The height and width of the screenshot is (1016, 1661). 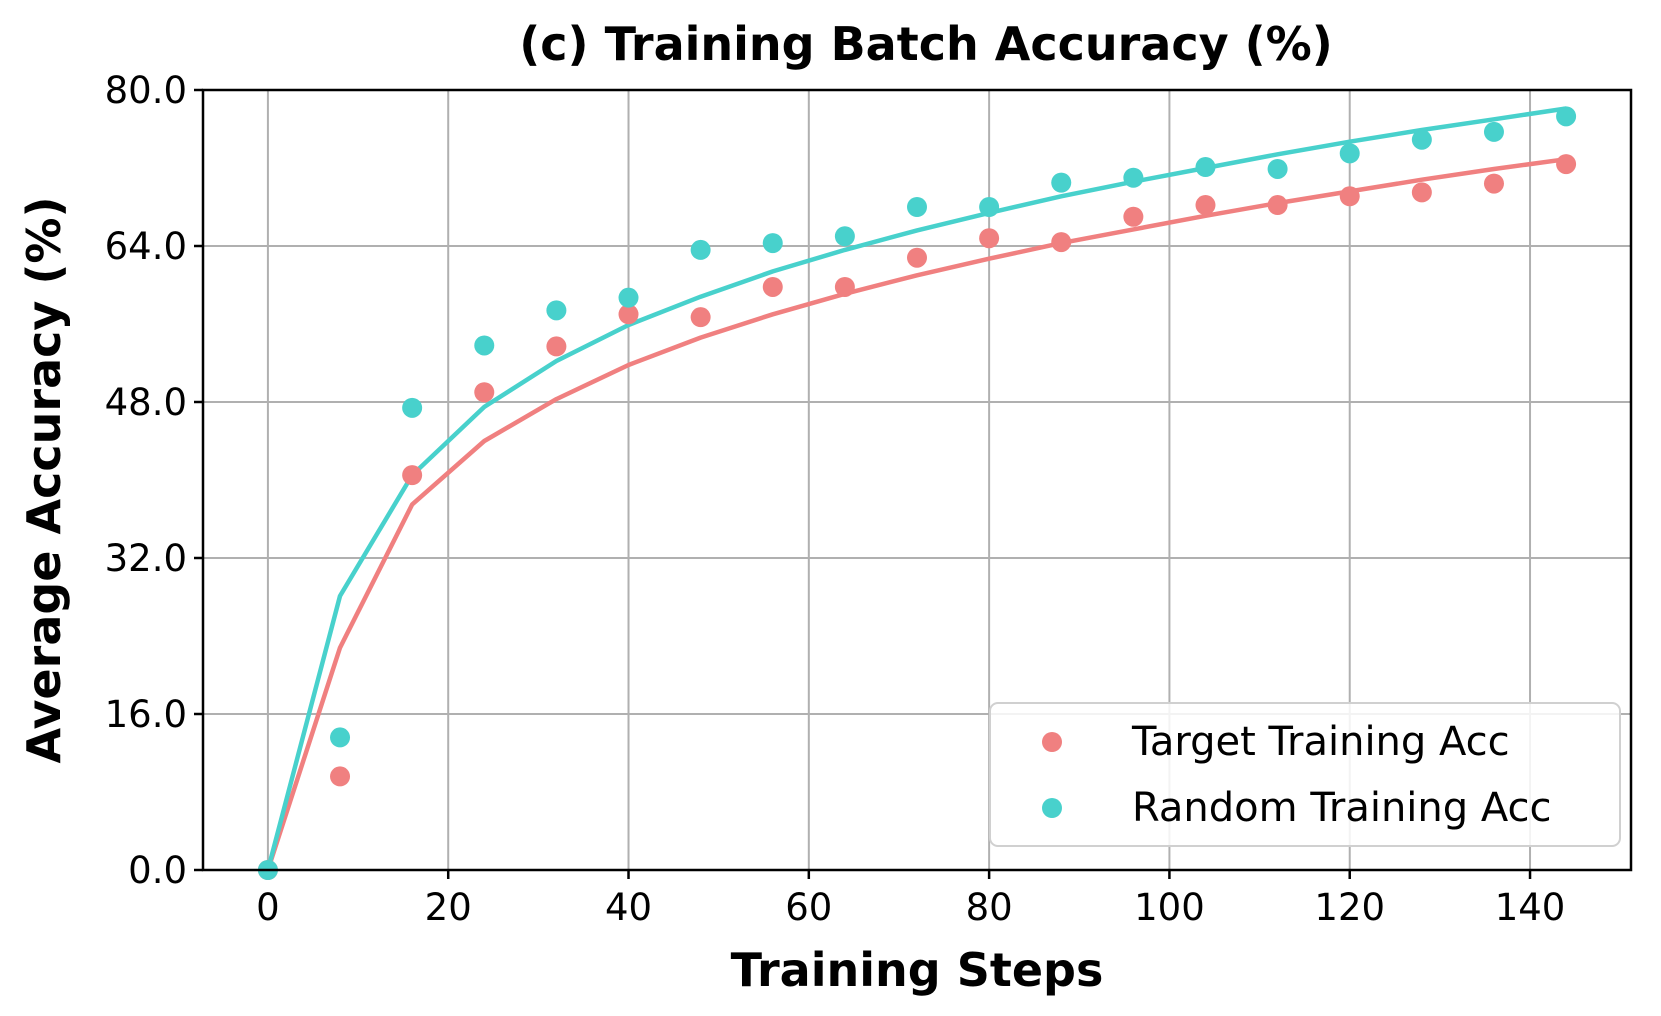 What do you see at coordinates (808, 907) in the screenshot?
I see `x-tick-label: 60` at bounding box center [808, 907].